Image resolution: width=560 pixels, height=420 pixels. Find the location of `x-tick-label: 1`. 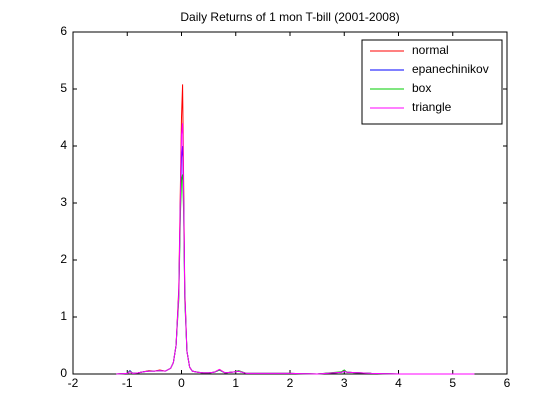

x-tick-label: 1 is located at coordinates (235, 383).